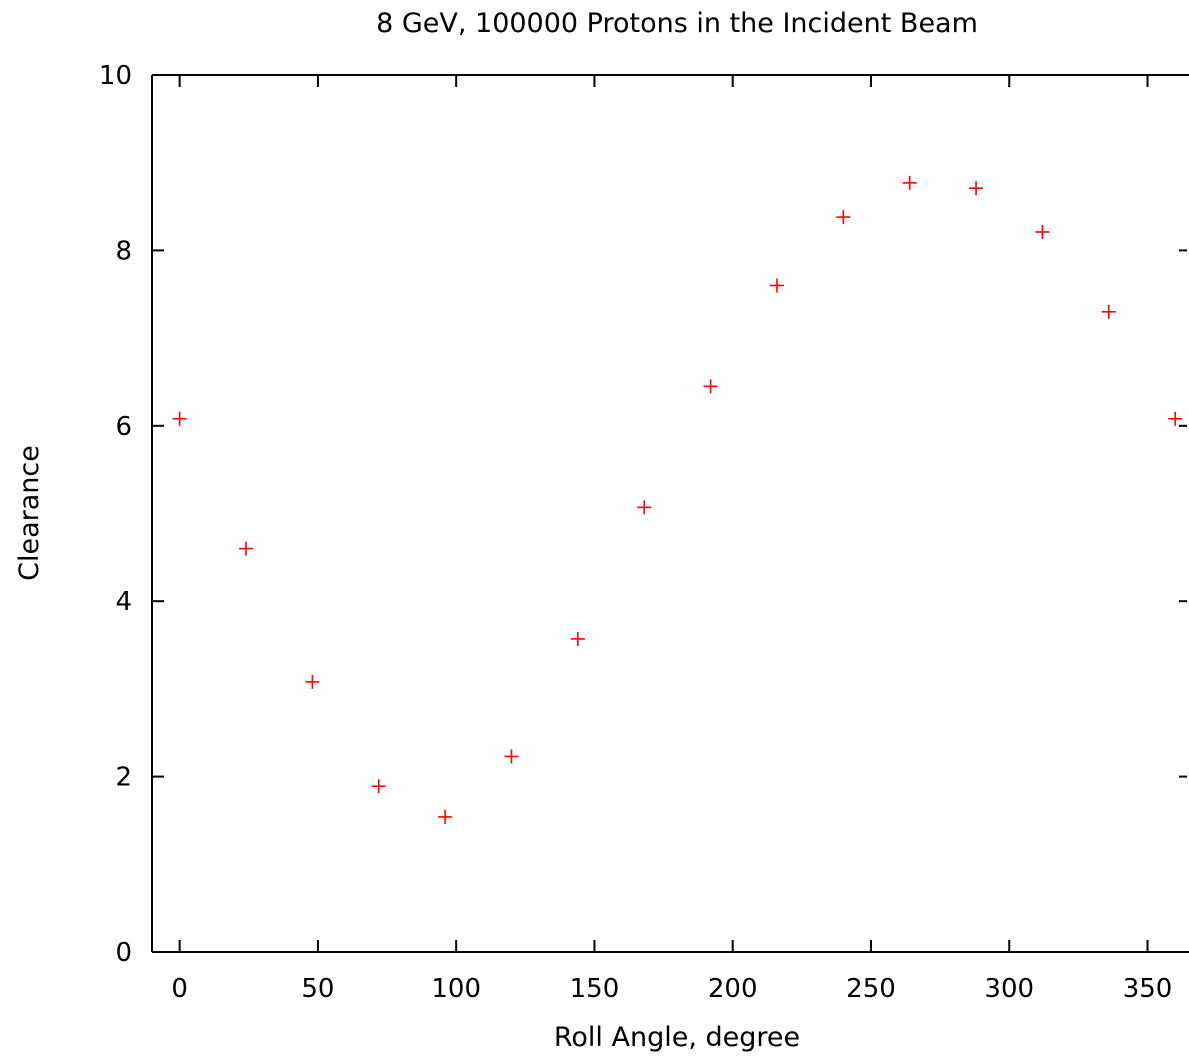 The image size is (1189, 1060). I want to click on y-tick-label: 0, so click(123, 953).